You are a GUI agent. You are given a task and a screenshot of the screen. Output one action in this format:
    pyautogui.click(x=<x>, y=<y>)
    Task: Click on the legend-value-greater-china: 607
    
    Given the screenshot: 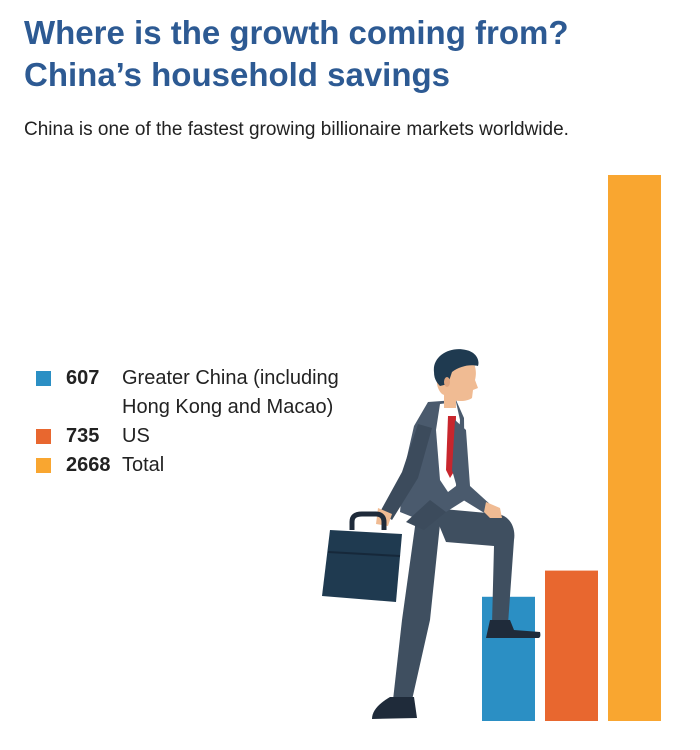 What is the action you would take?
    pyautogui.click(x=83, y=378)
    